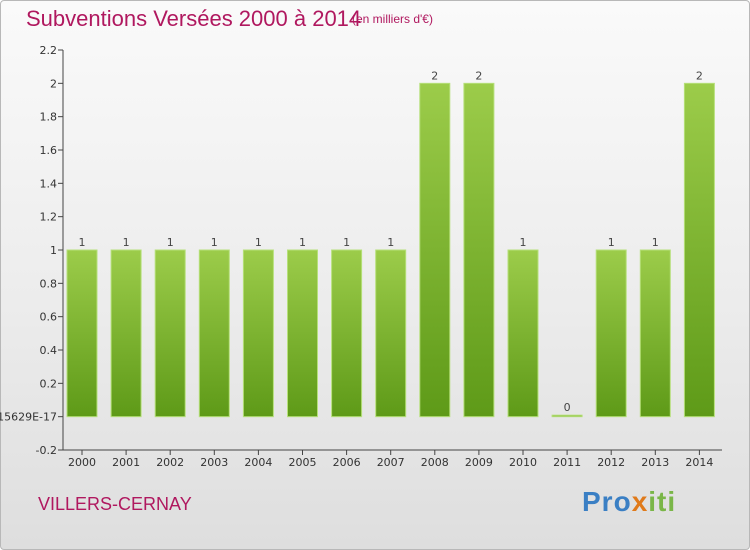  I want to click on y-tick-label: 2.2, so click(49, 50).